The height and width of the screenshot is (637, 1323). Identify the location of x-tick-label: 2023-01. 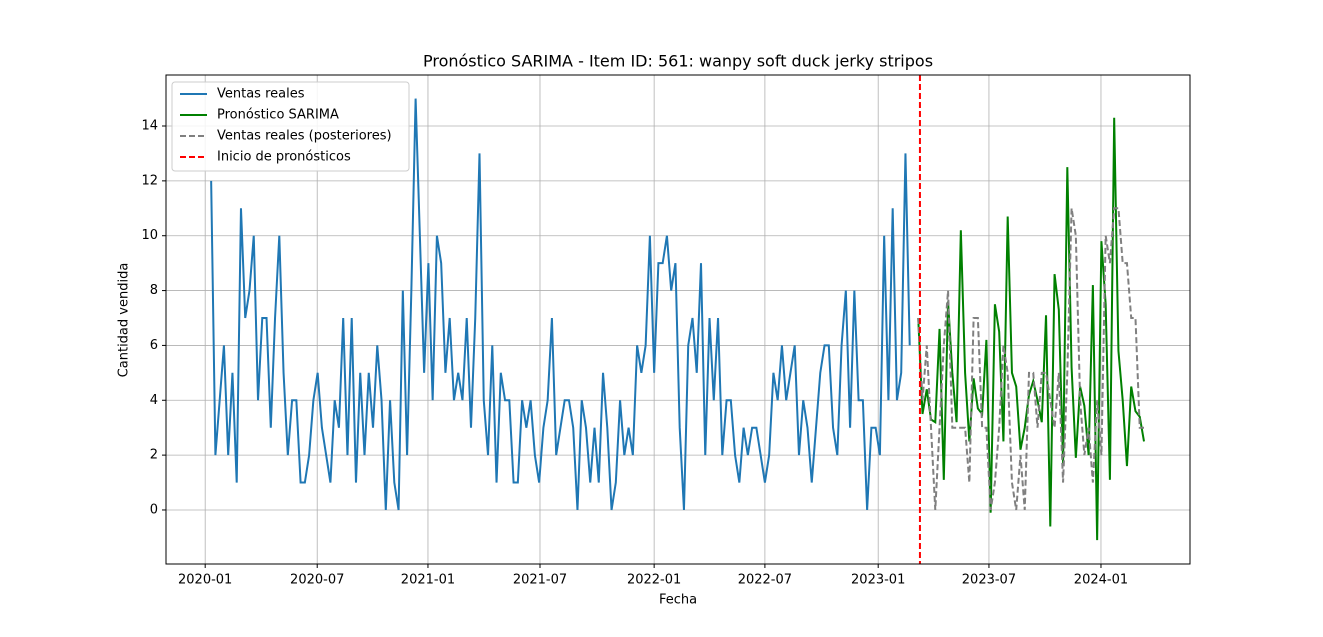
(878, 580).